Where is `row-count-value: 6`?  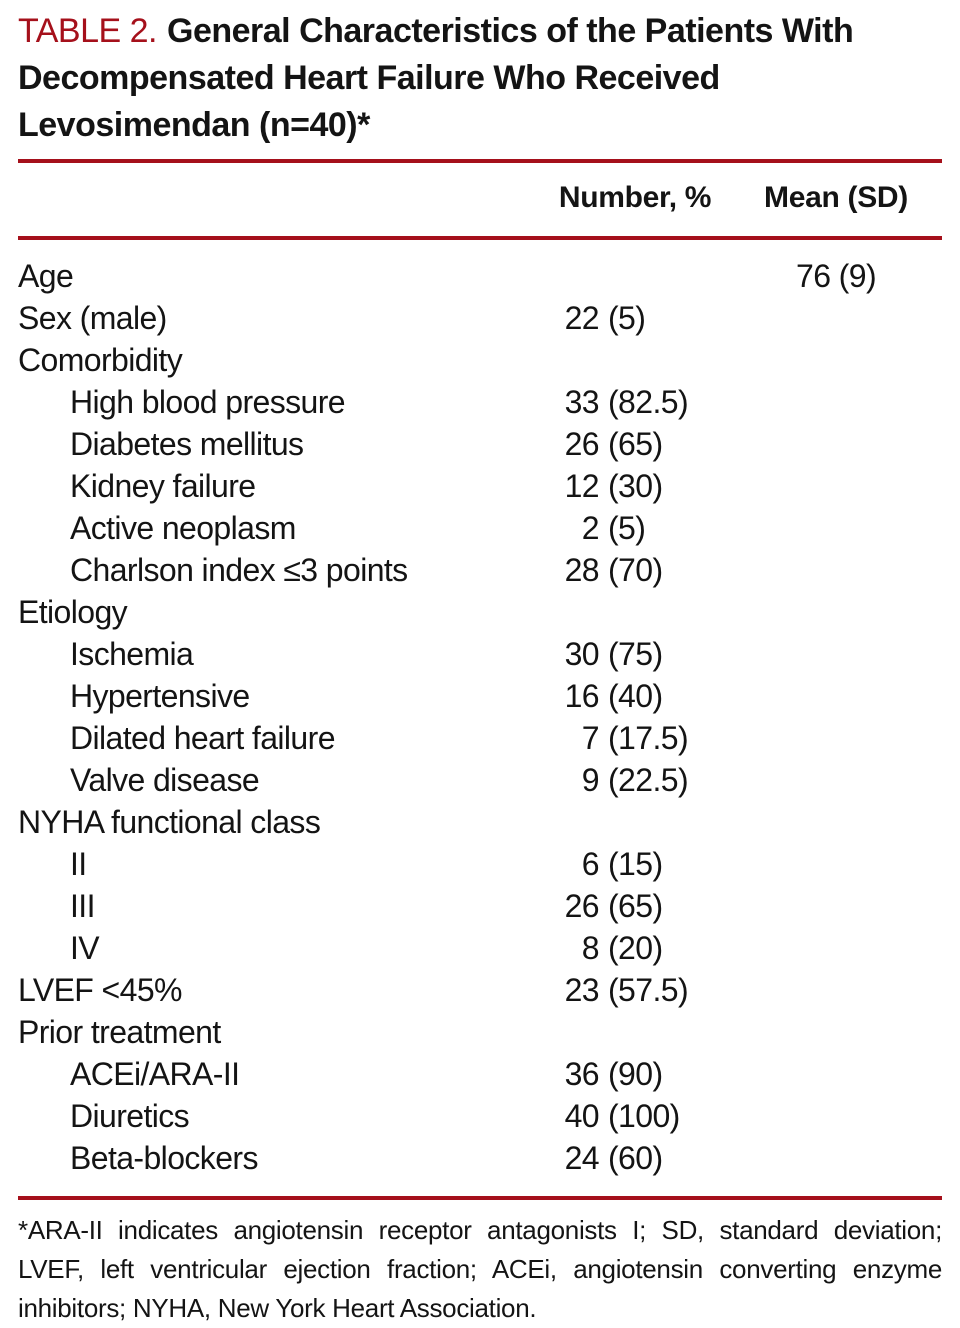
row-count-value: 6 is located at coordinates (590, 864).